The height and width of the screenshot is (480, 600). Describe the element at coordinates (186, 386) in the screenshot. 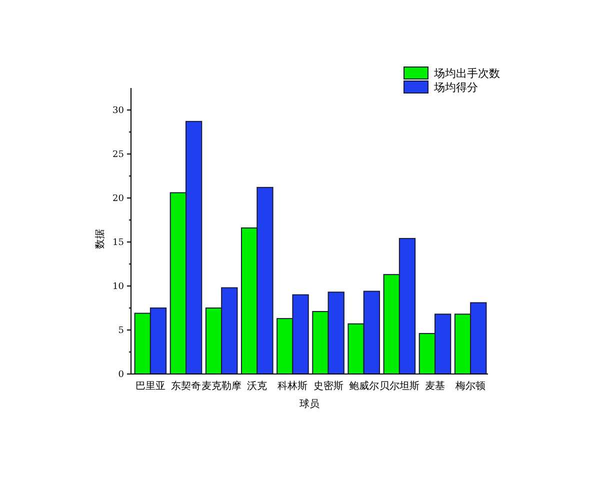

I see `x-tick-label: 东契奇` at that location.